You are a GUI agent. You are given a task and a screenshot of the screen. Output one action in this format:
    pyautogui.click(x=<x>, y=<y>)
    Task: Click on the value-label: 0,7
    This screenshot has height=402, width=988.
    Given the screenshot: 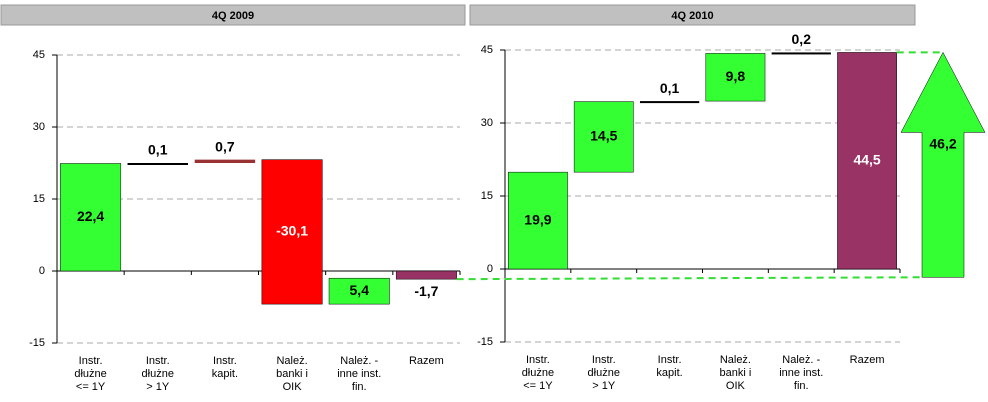 What is the action you would take?
    pyautogui.click(x=225, y=146)
    